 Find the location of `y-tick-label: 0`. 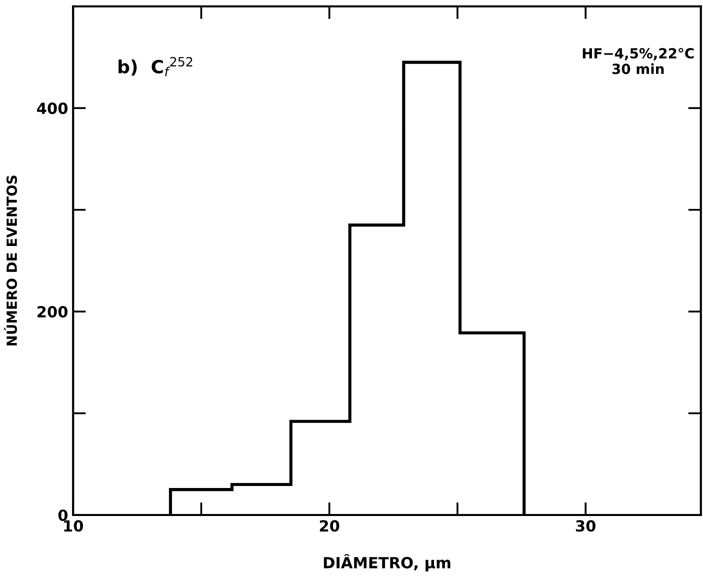

y-tick-label: 0 is located at coordinates (63, 515).